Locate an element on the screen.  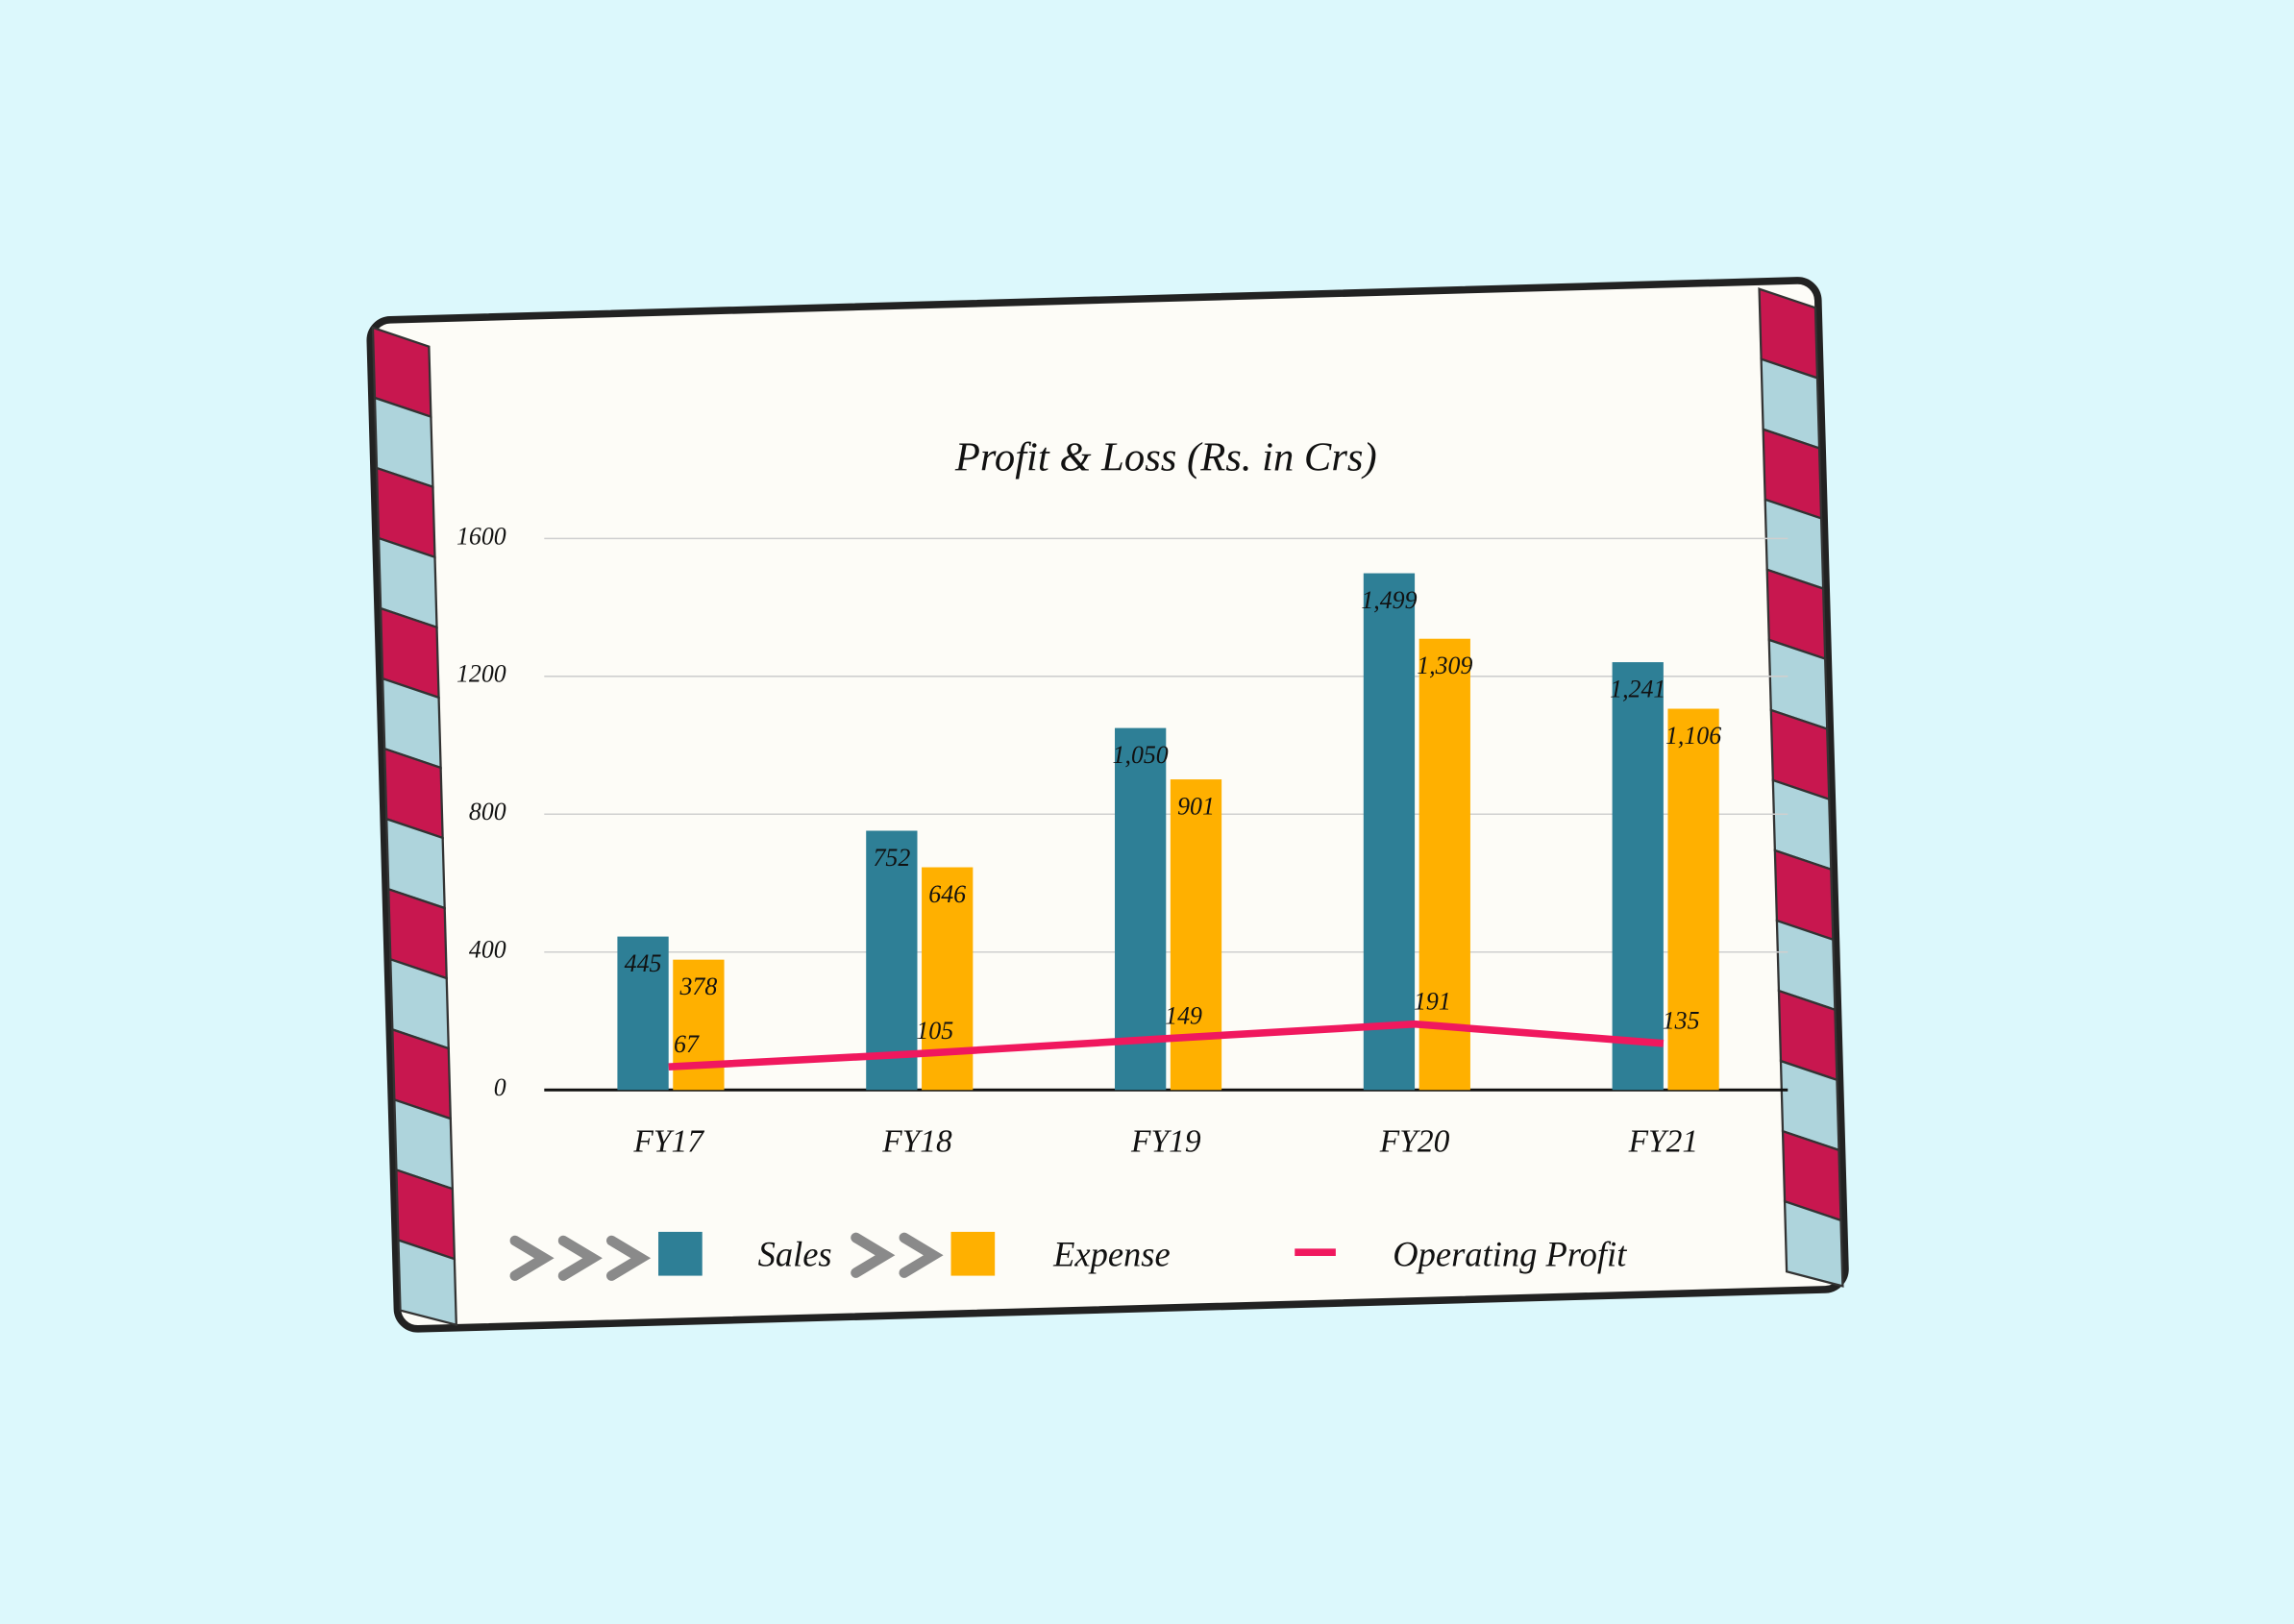
decor-arrows is located at coordinates (726, 1256).